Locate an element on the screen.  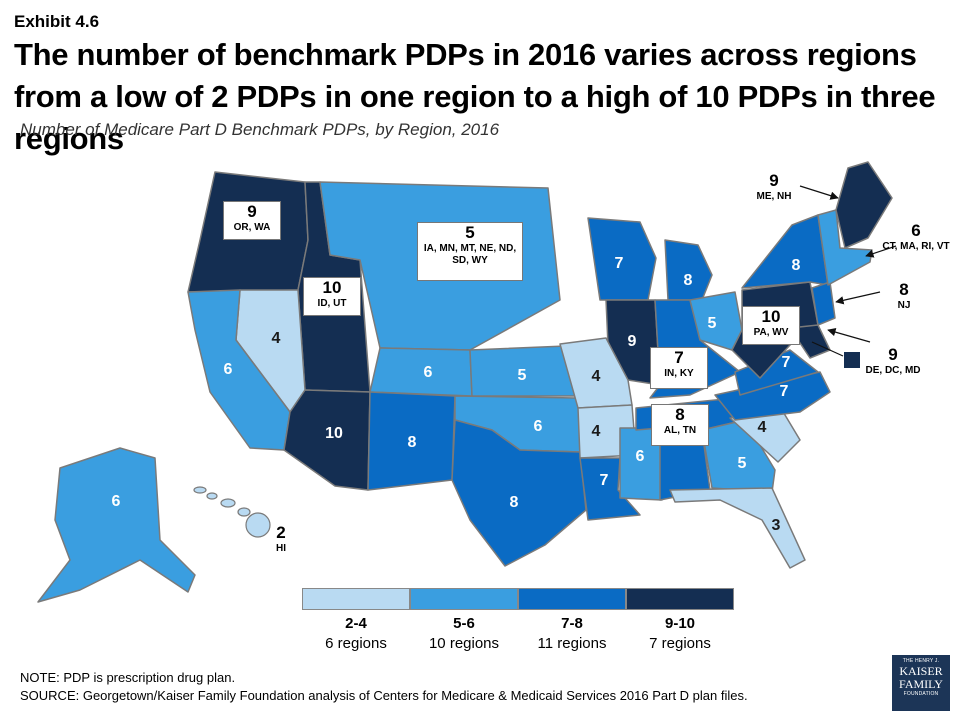
legend-item-7-8: 7-8 11 regions is located at coordinates (572, 633).